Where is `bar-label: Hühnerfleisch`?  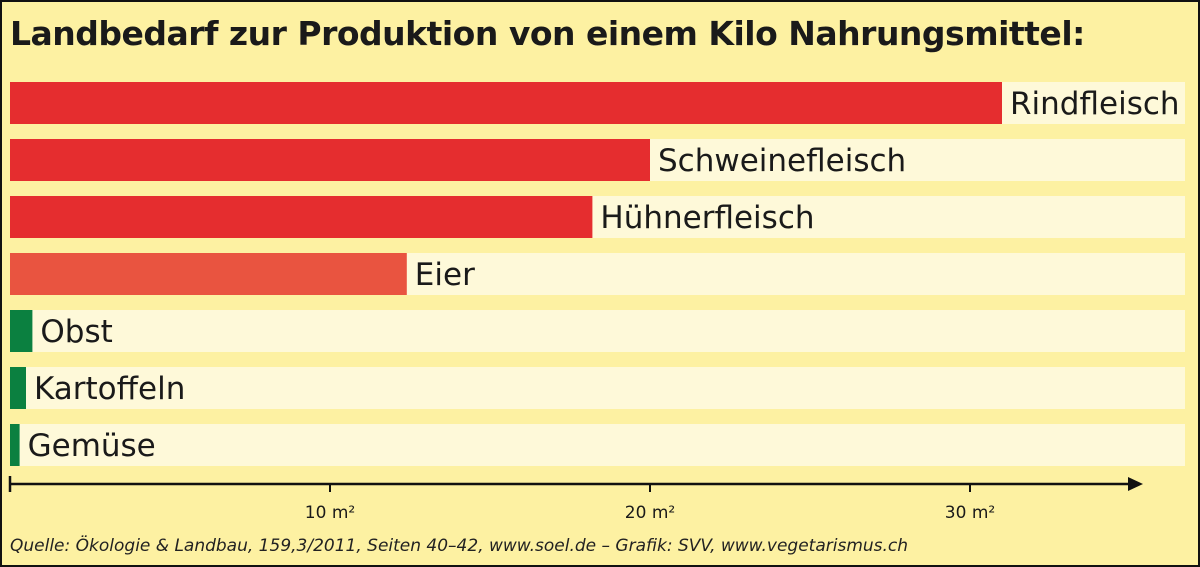
bar-label: Hühnerfleisch is located at coordinates (707, 218).